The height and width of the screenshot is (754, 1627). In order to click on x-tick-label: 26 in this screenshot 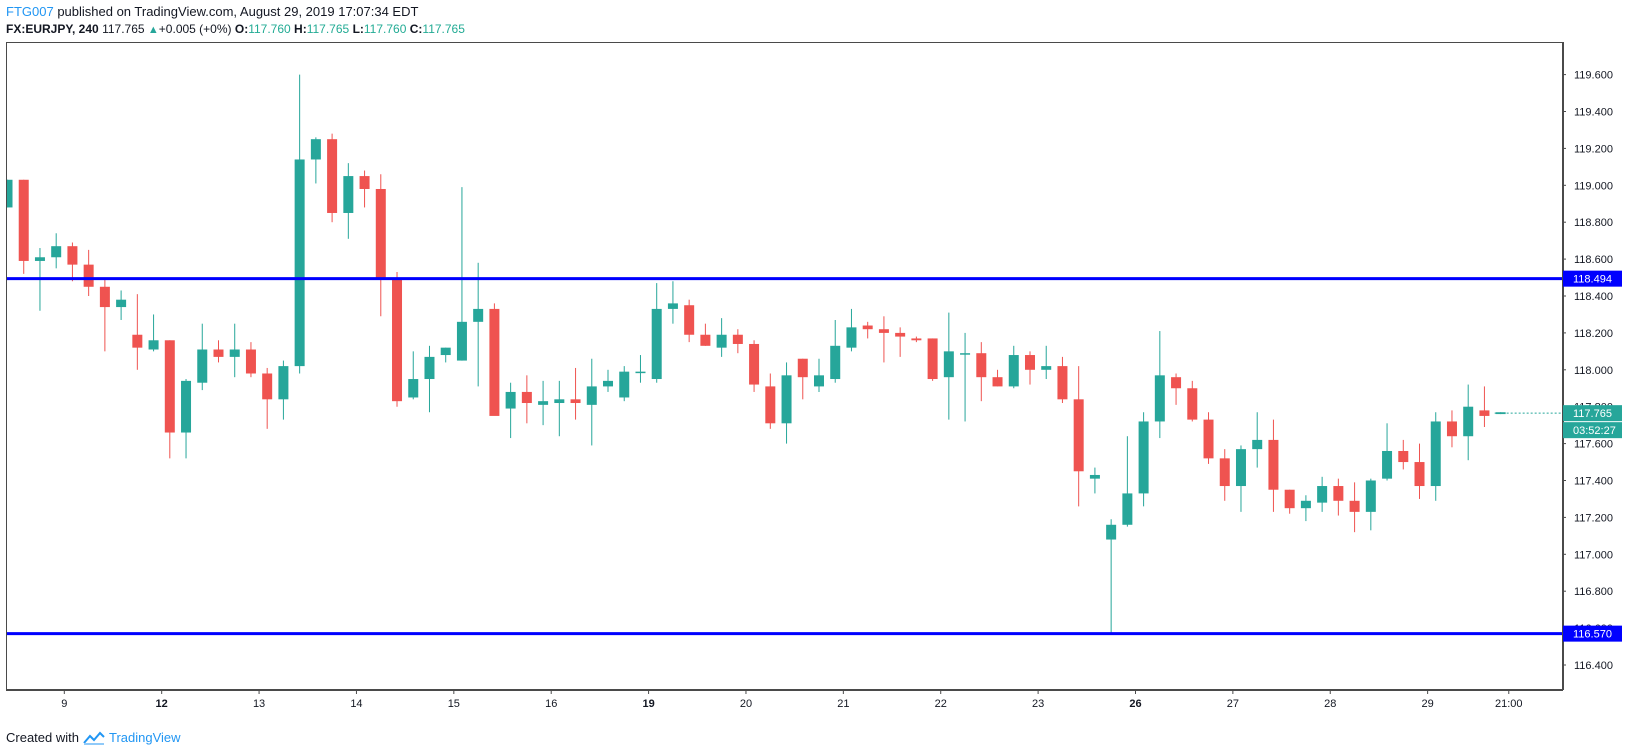, I will do `click(1135, 704)`.